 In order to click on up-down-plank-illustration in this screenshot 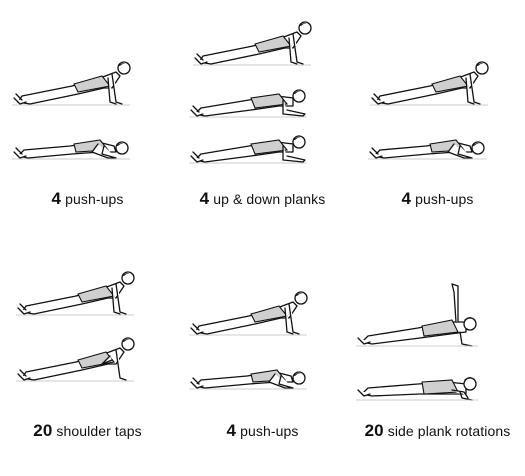, I will do `click(250, 92)`.